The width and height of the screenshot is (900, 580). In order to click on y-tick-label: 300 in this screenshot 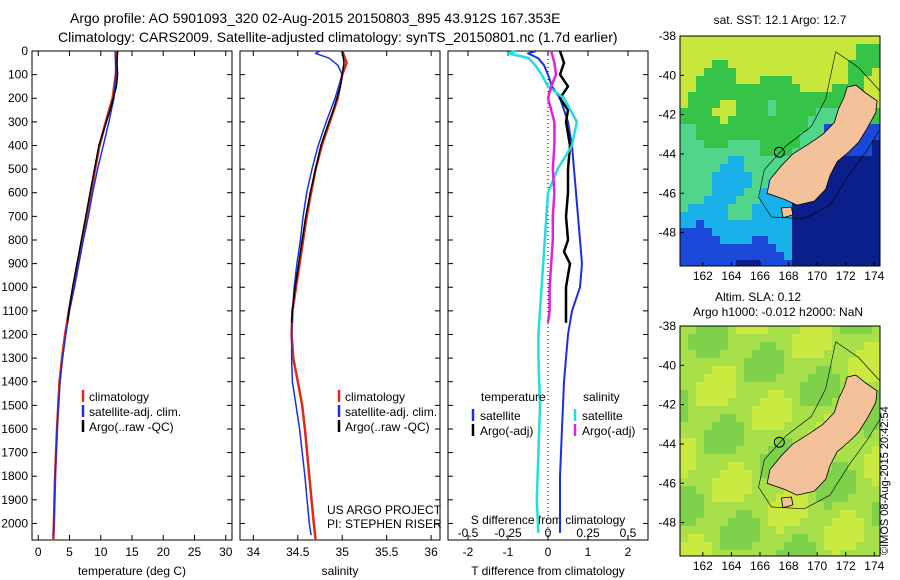, I will do `click(18, 122)`.